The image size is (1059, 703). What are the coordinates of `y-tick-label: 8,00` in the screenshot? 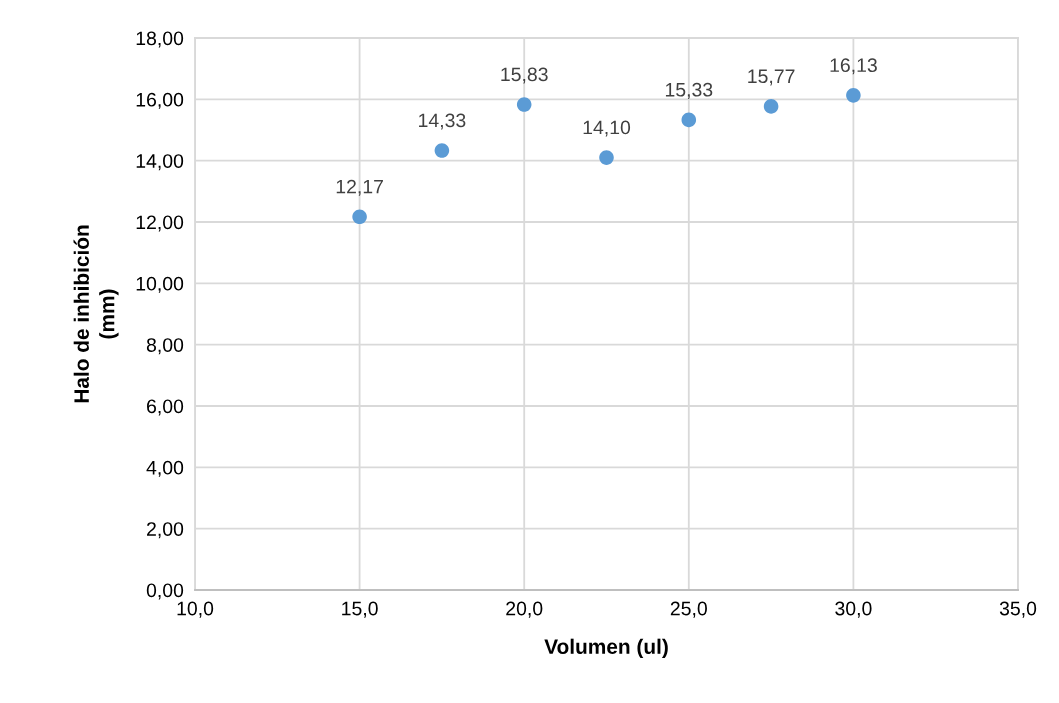 It's located at (165, 346).